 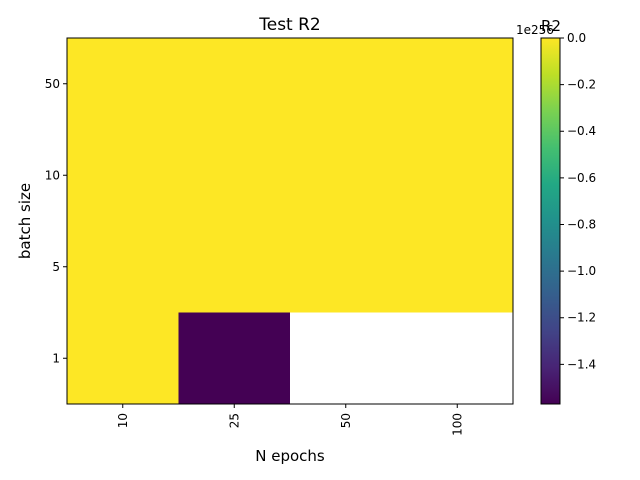 What do you see at coordinates (581, 364) in the screenshot?
I see `colorbar-tick-label: −1.4` at bounding box center [581, 364].